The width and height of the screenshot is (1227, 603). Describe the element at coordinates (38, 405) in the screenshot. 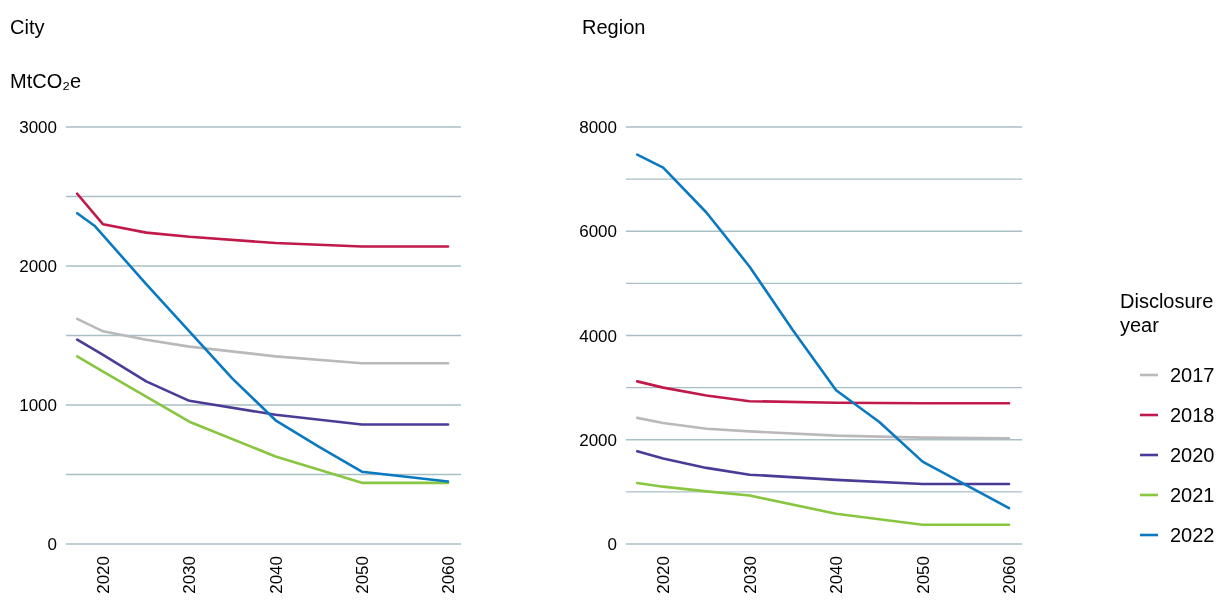

I see `y-tick-label: 1000` at that location.